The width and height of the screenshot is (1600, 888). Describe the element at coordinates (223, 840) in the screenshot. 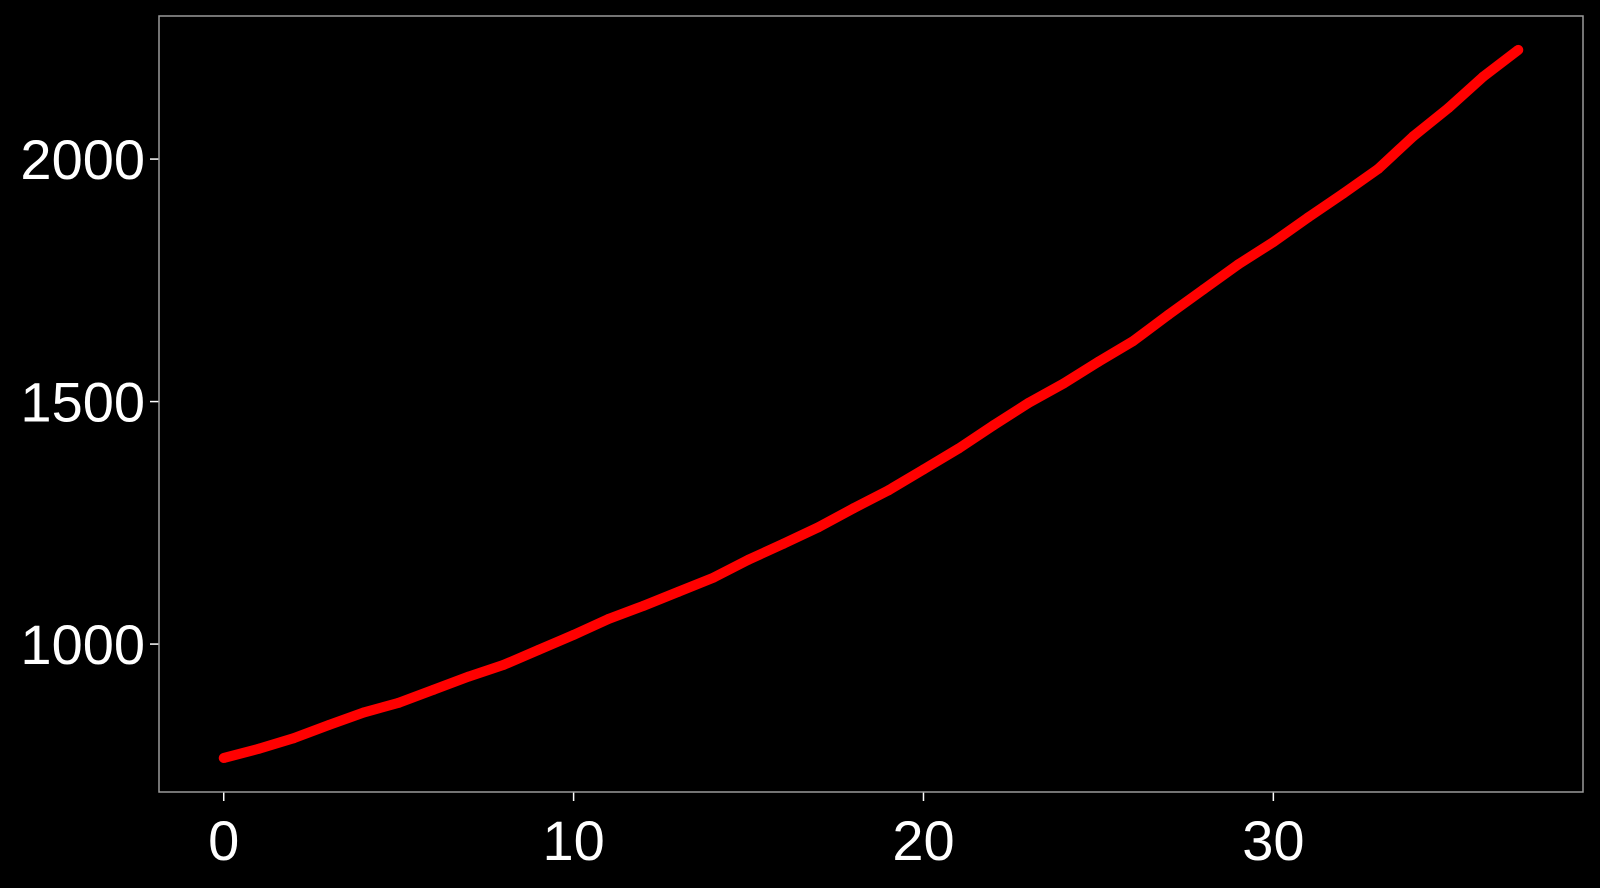

I see `x-tick-label: 0` at that location.